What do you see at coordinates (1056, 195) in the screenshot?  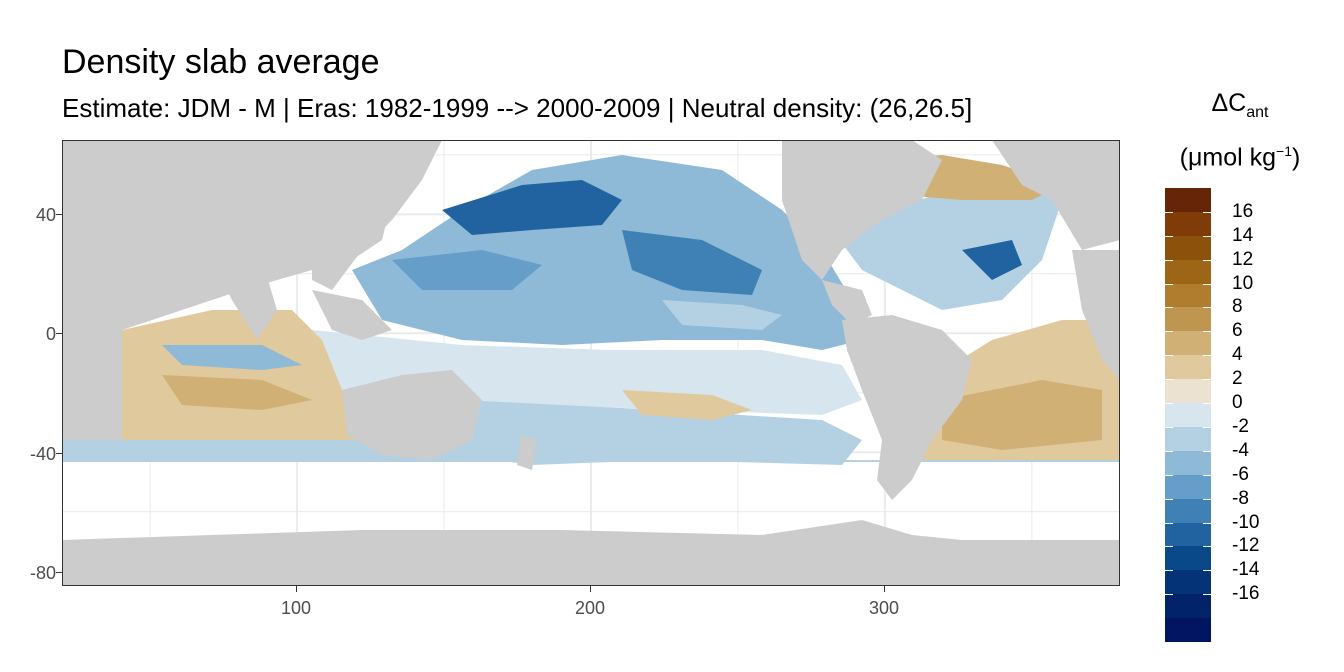 I see `land-europe-africa-east` at bounding box center [1056, 195].